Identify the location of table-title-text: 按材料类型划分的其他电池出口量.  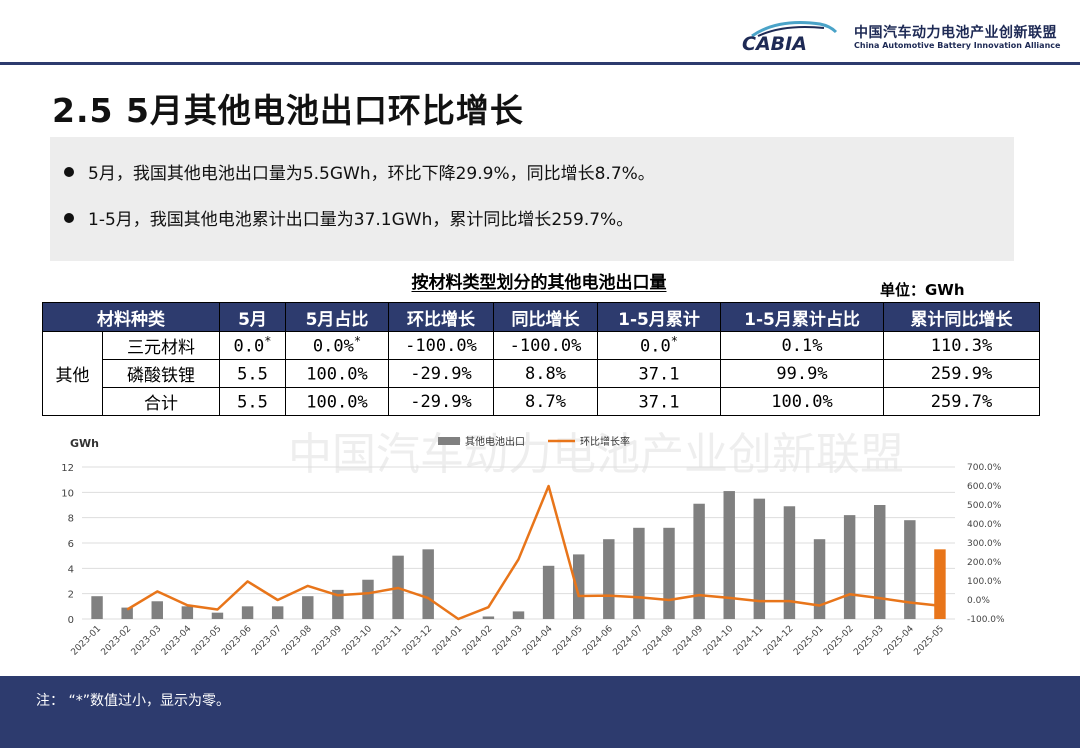
(539, 283).